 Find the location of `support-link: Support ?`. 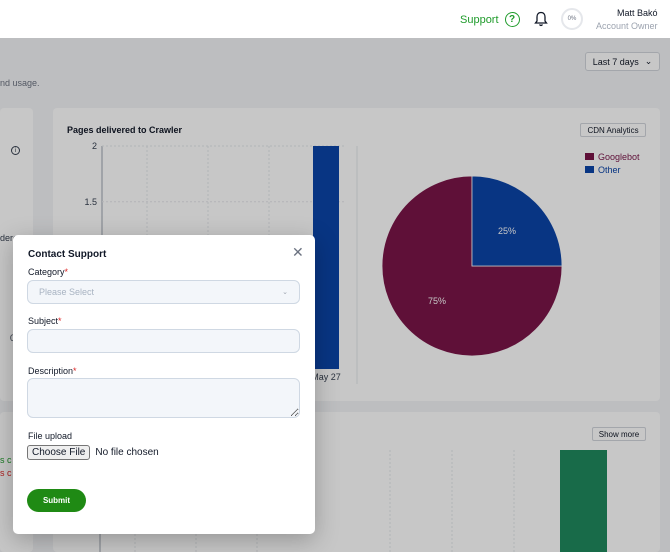

support-link: Support ? is located at coordinates (490, 19).